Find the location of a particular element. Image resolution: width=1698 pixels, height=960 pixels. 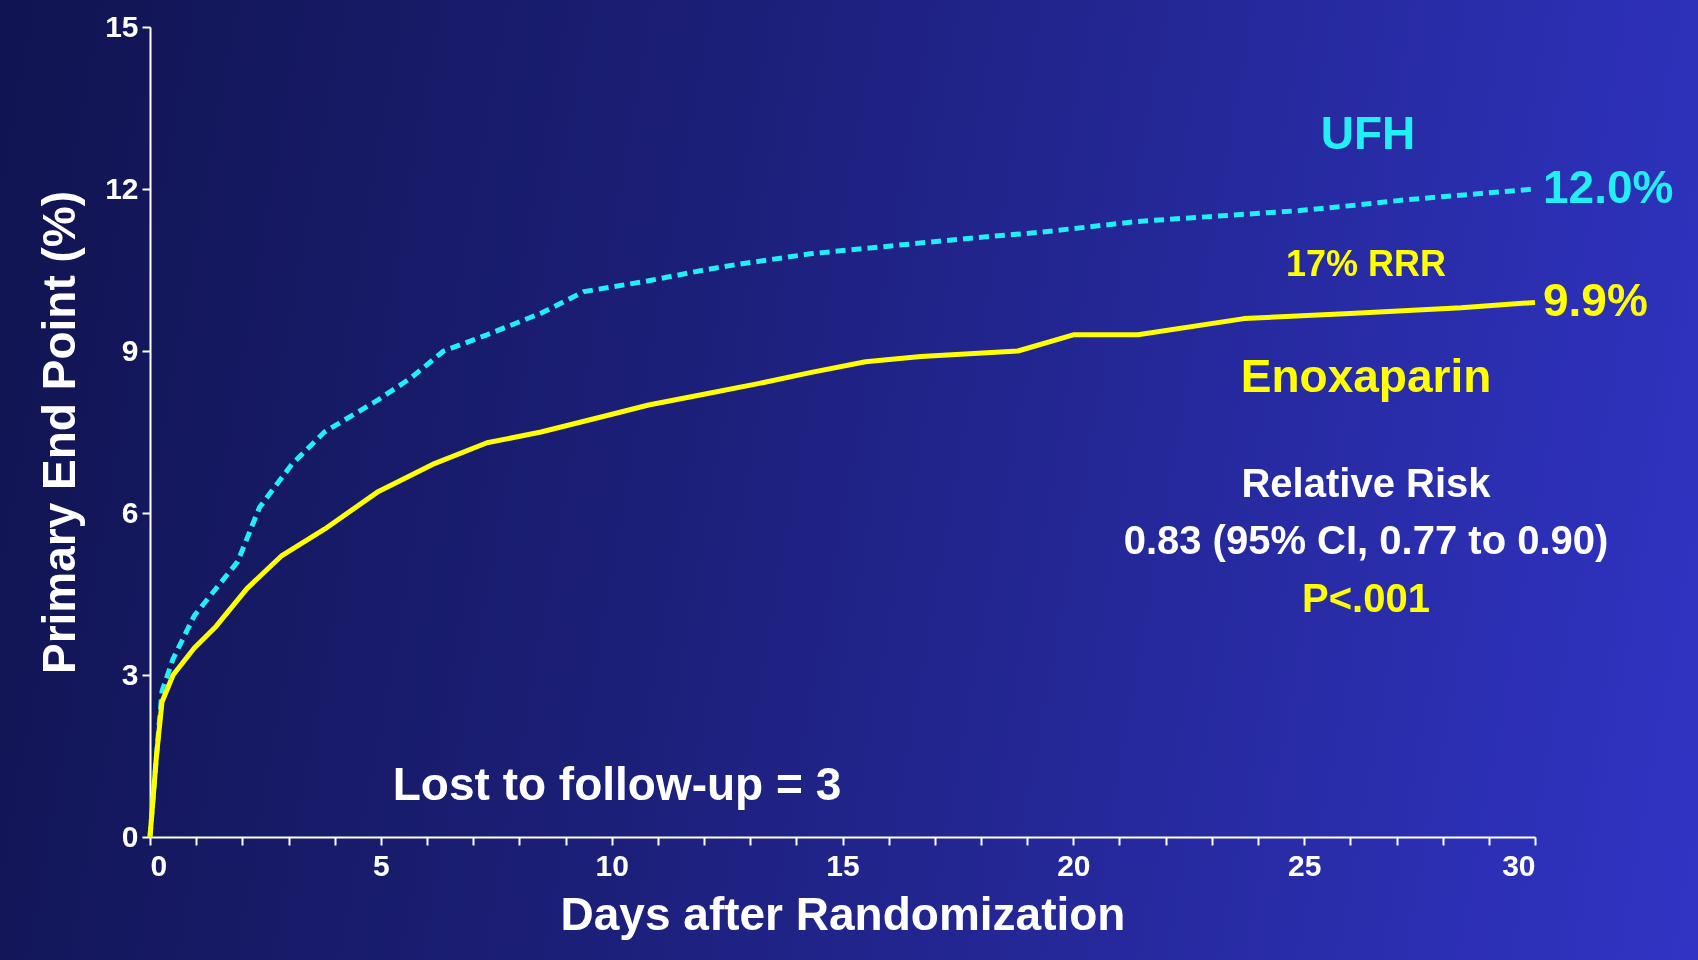

y-tick-label: 12 is located at coordinates (122, 188).